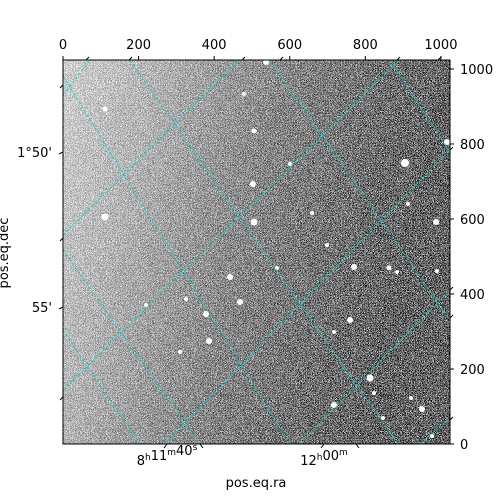 This screenshot has width=500, height=500. What do you see at coordinates (472, 220) in the screenshot?
I see `right-tick-label: 600` at bounding box center [472, 220].